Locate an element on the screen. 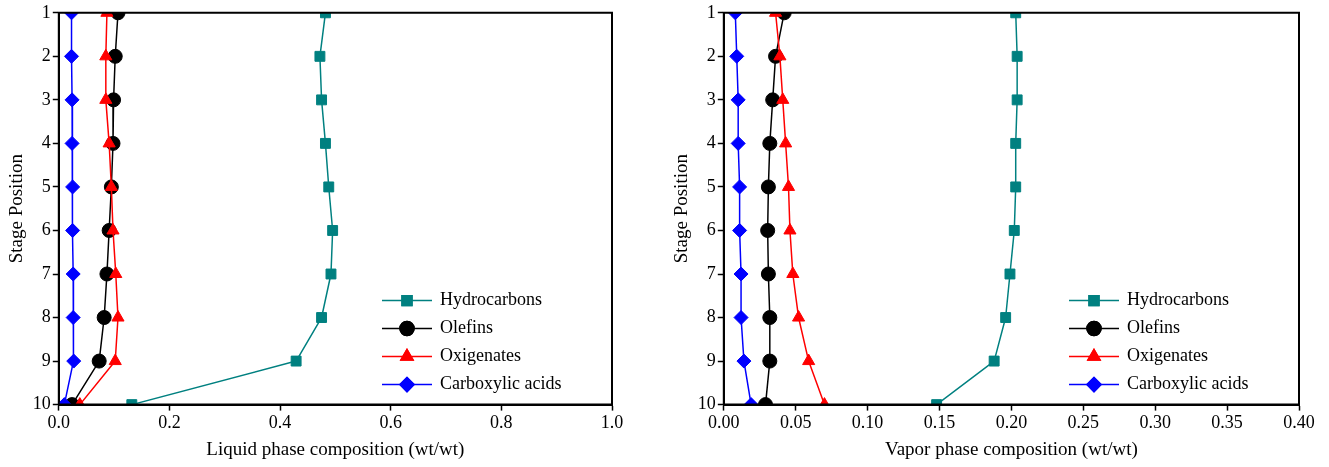  x-tick-label: 0.6 is located at coordinates (390, 422).